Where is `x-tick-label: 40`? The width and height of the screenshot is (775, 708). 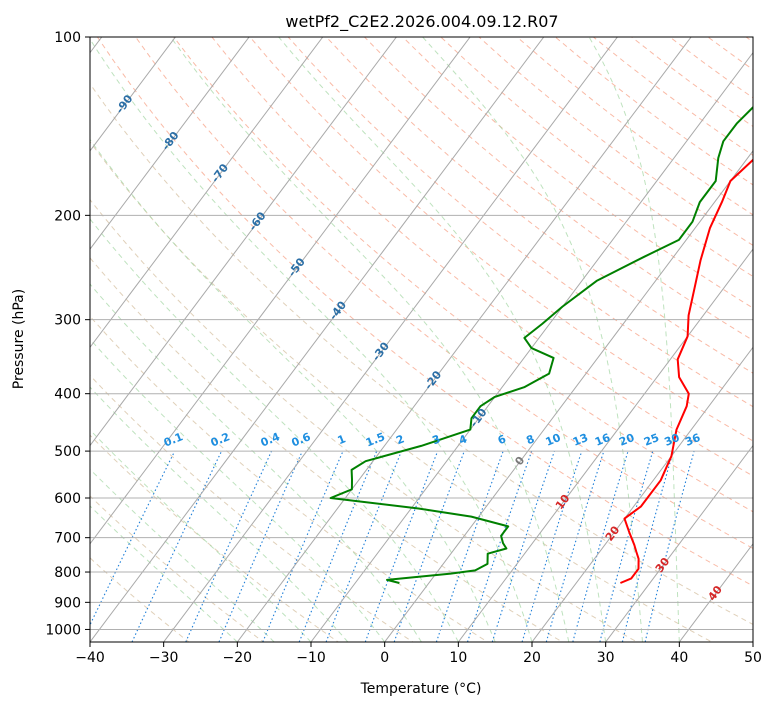 x-tick-label: 40 is located at coordinates (679, 658).